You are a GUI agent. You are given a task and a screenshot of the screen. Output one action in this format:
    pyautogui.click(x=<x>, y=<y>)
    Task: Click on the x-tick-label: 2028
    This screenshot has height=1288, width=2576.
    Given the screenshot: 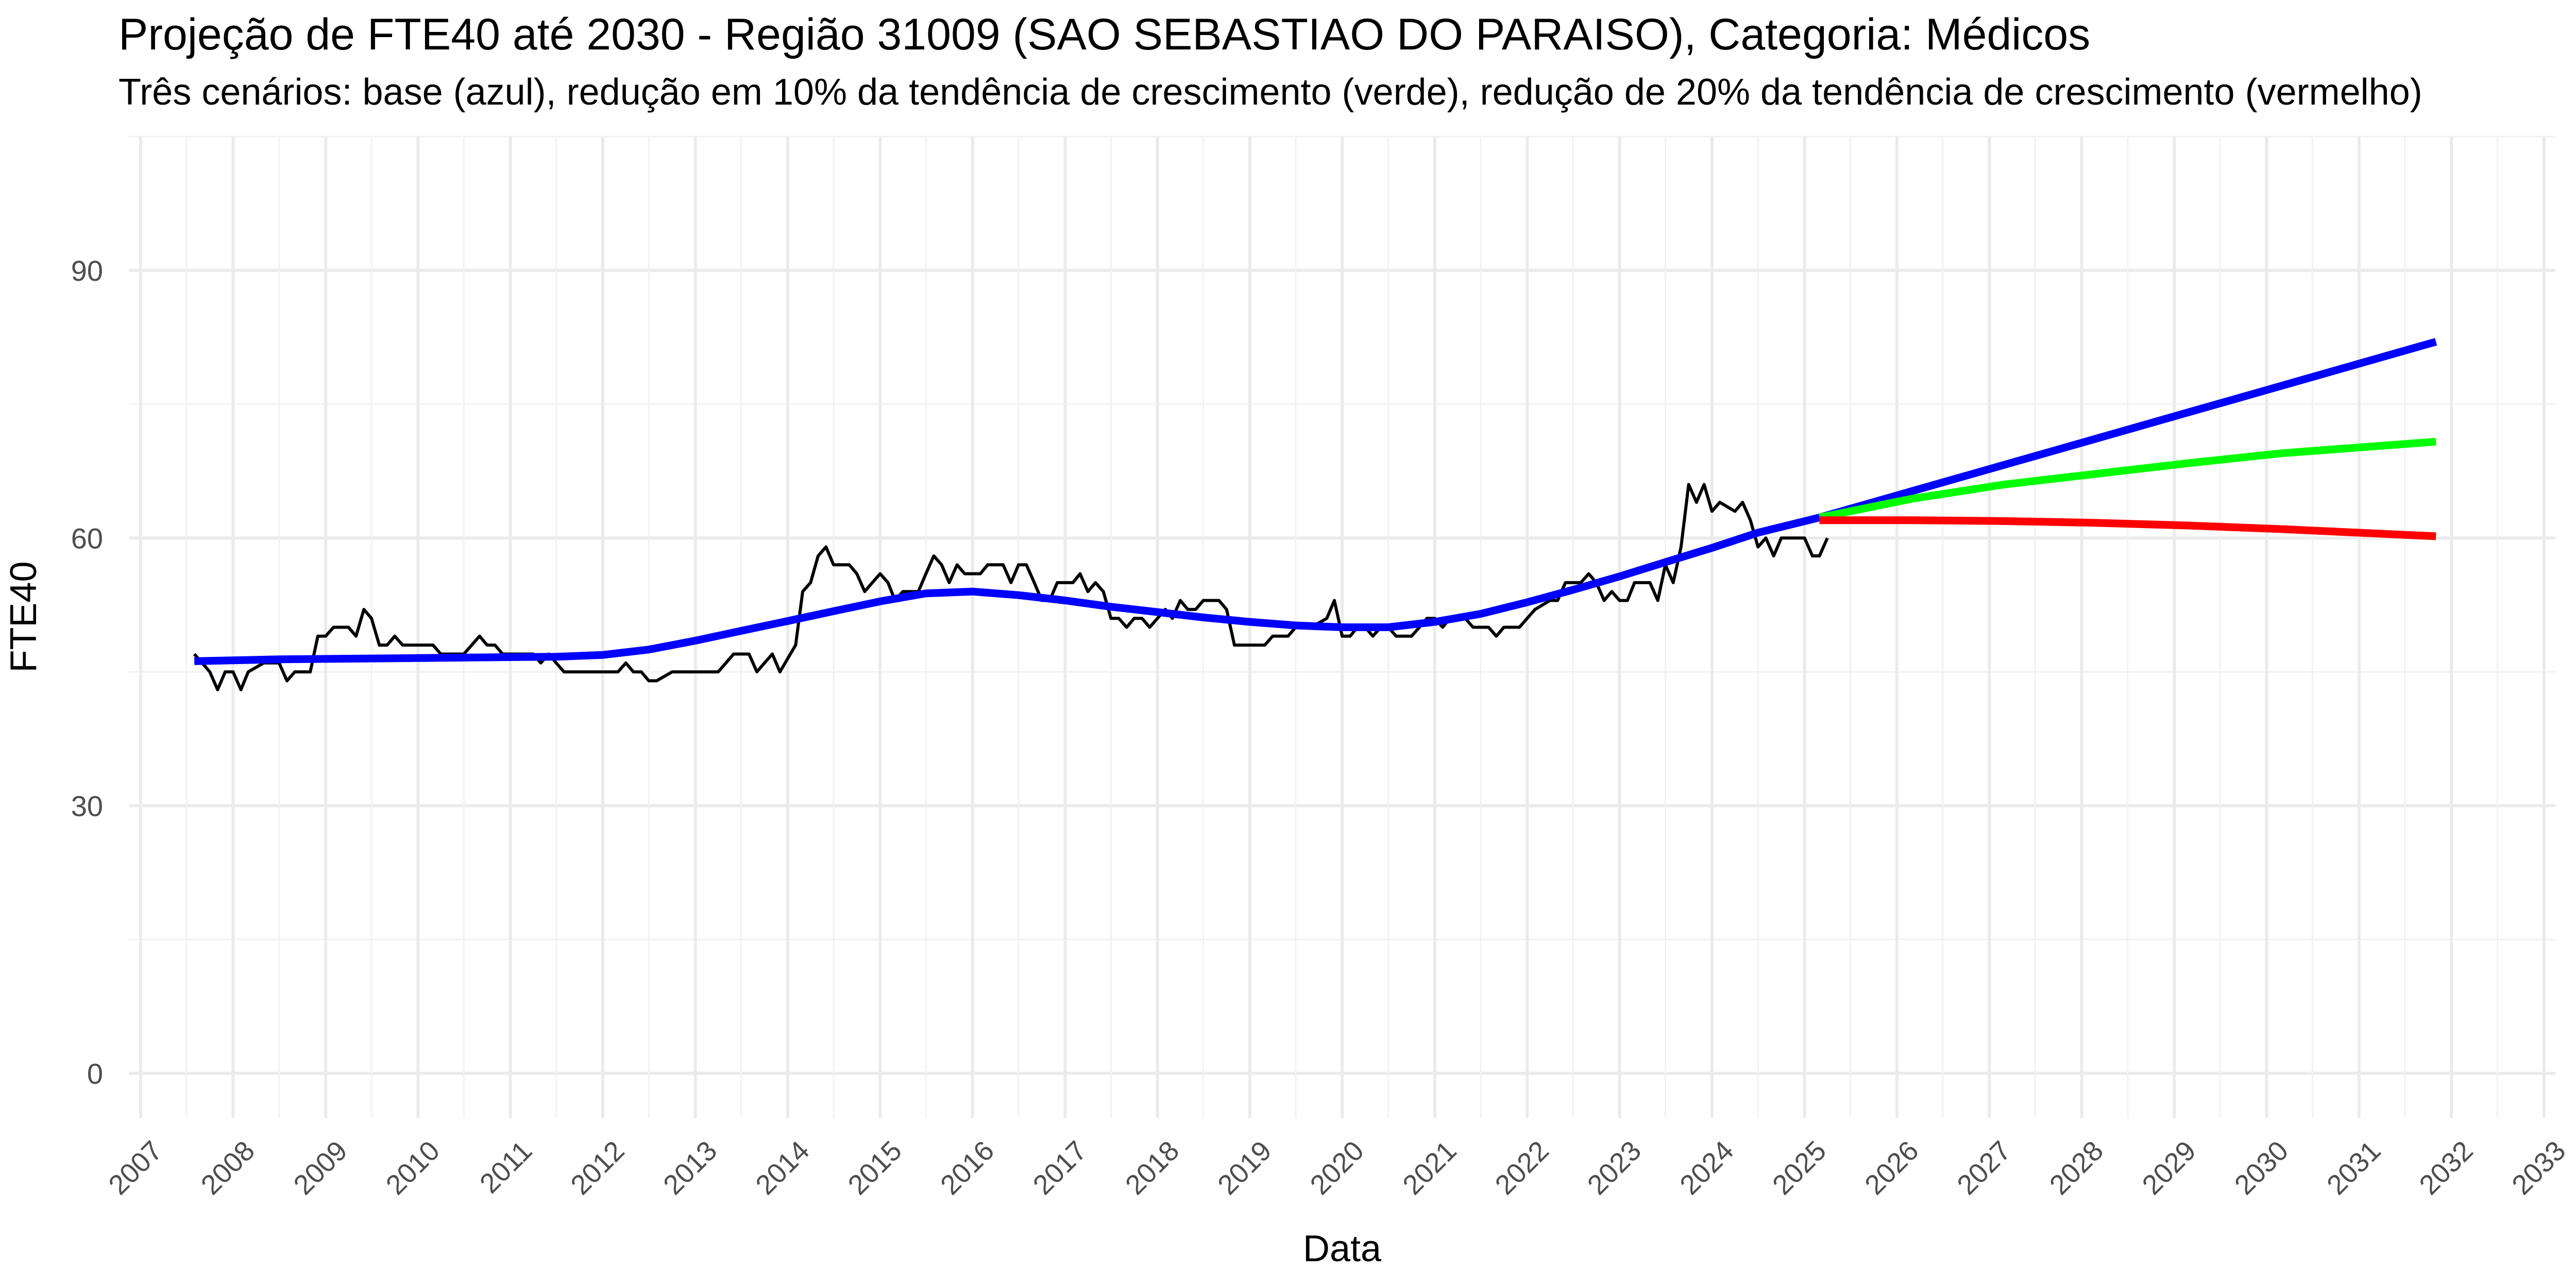 What is the action you would take?
    pyautogui.click(x=2076, y=1167)
    